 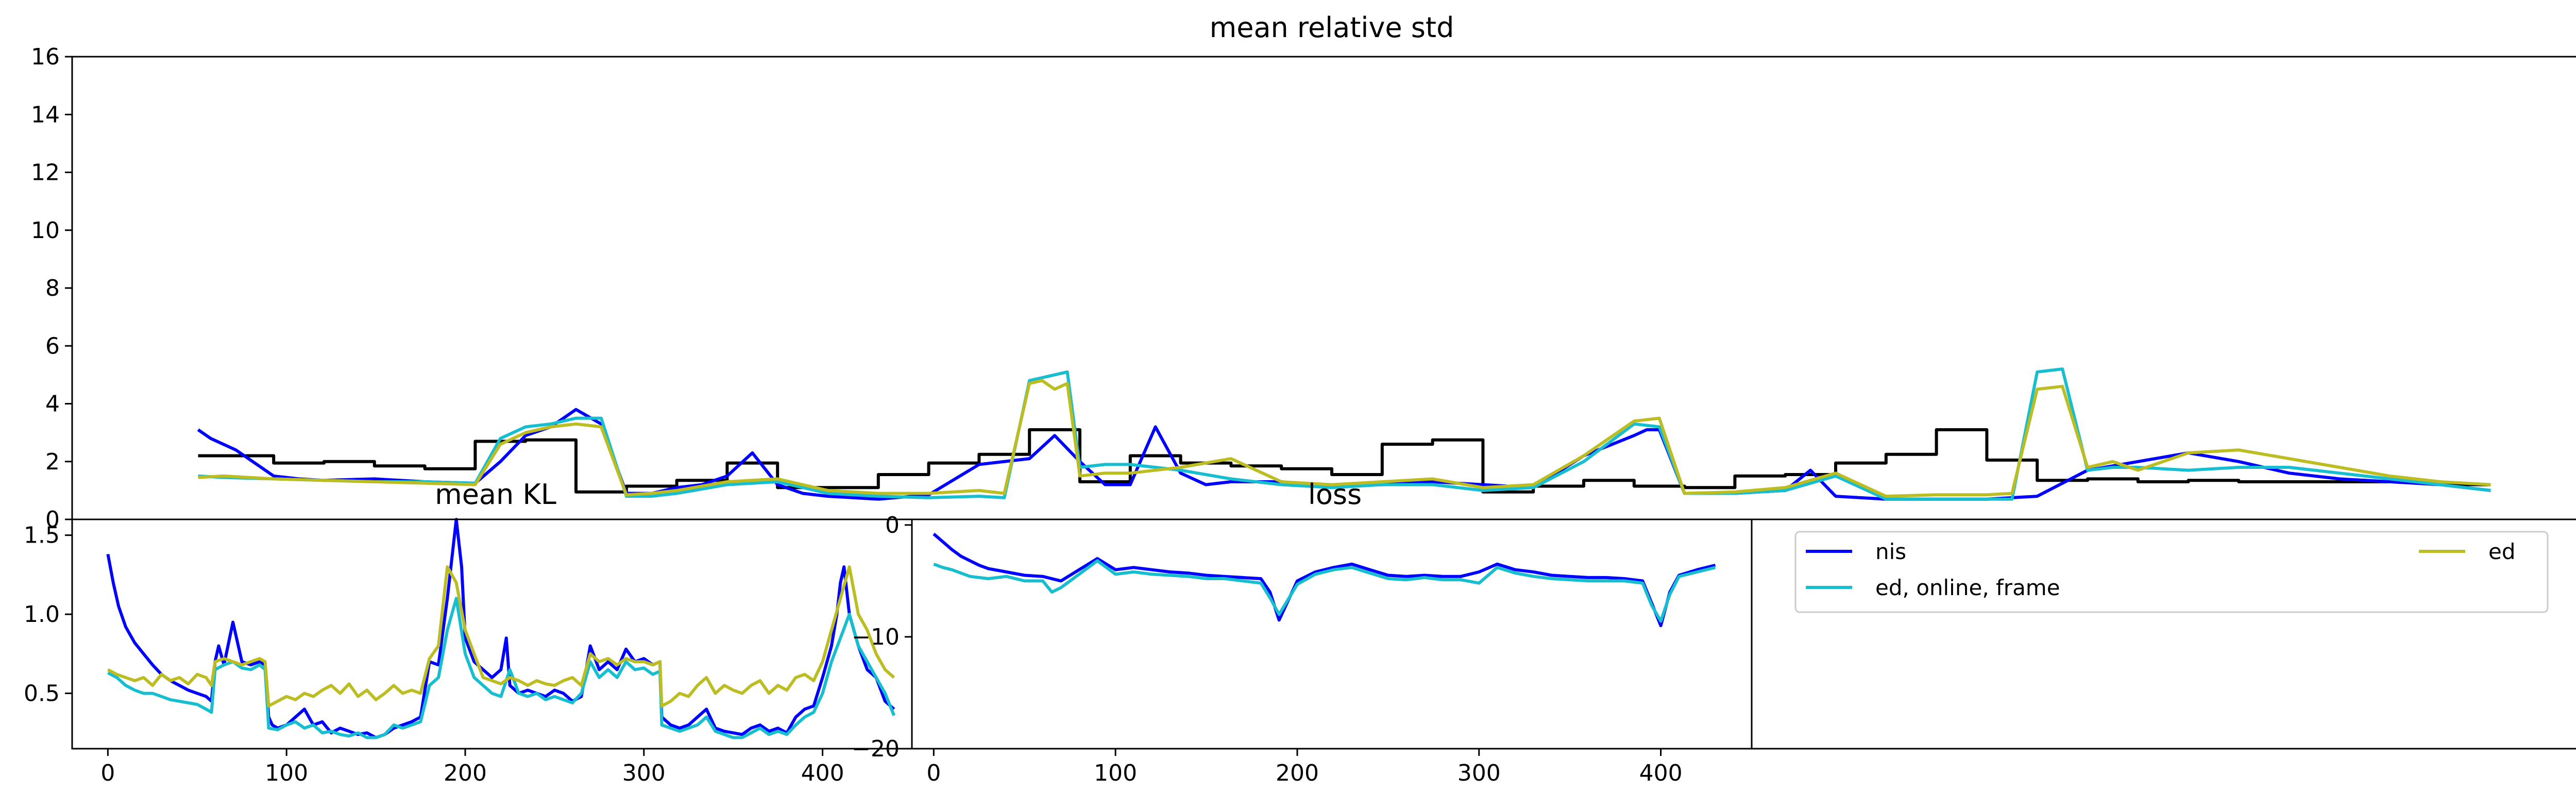 I want to click on mean-kl-plot: 0.5 1.0 1.5 0 100 200 300 400, so click(x=460, y=652).